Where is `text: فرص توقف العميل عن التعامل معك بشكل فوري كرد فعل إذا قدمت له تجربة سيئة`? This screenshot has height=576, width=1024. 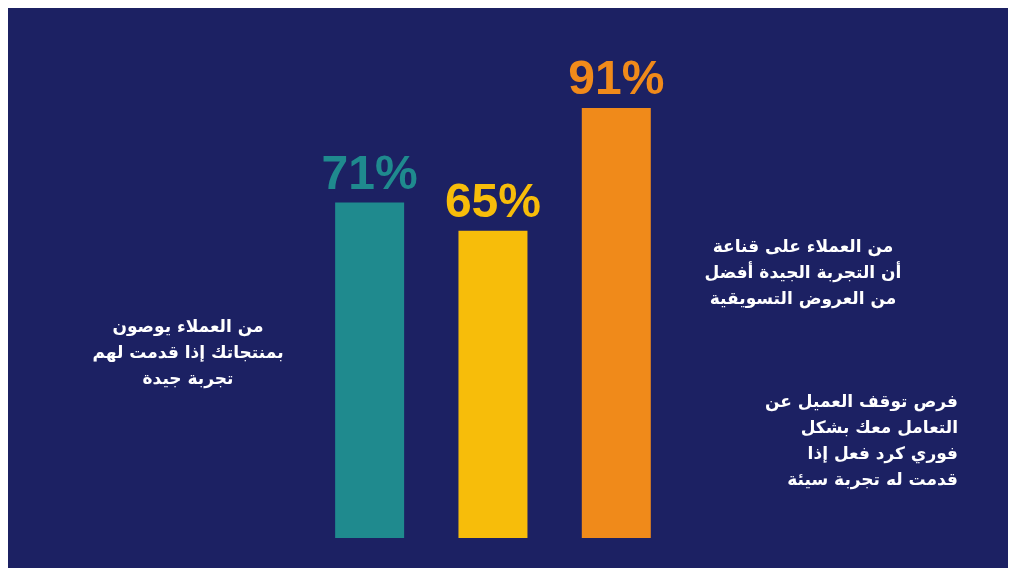
text: فرص توقف العميل عن التعامل معك بشكل فوري كرد فعل إذا قدمت له تجربة سيئة is located at coordinates (861, 441).